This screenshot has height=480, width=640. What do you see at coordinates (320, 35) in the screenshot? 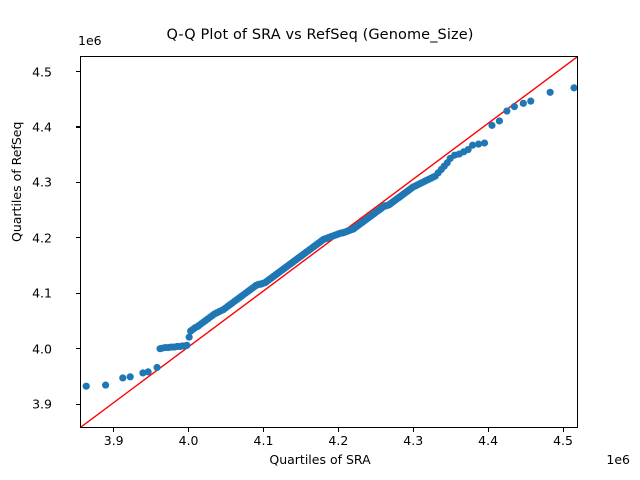
I see `page-title: Q-Q Plot of SRA vs RefSeq (Genome_Size)` at bounding box center [320, 35].